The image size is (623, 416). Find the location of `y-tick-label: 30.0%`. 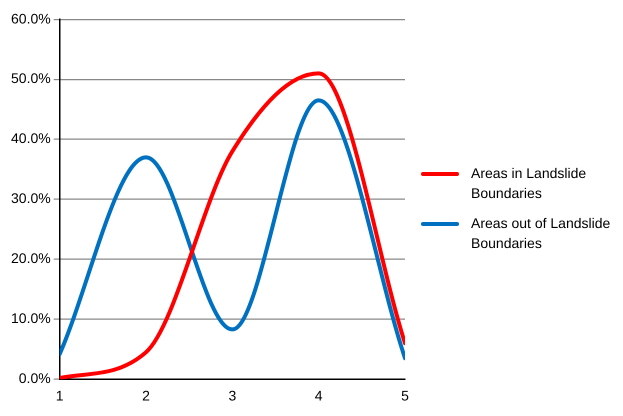

y-tick-label: 30.0% is located at coordinates (30, 198).